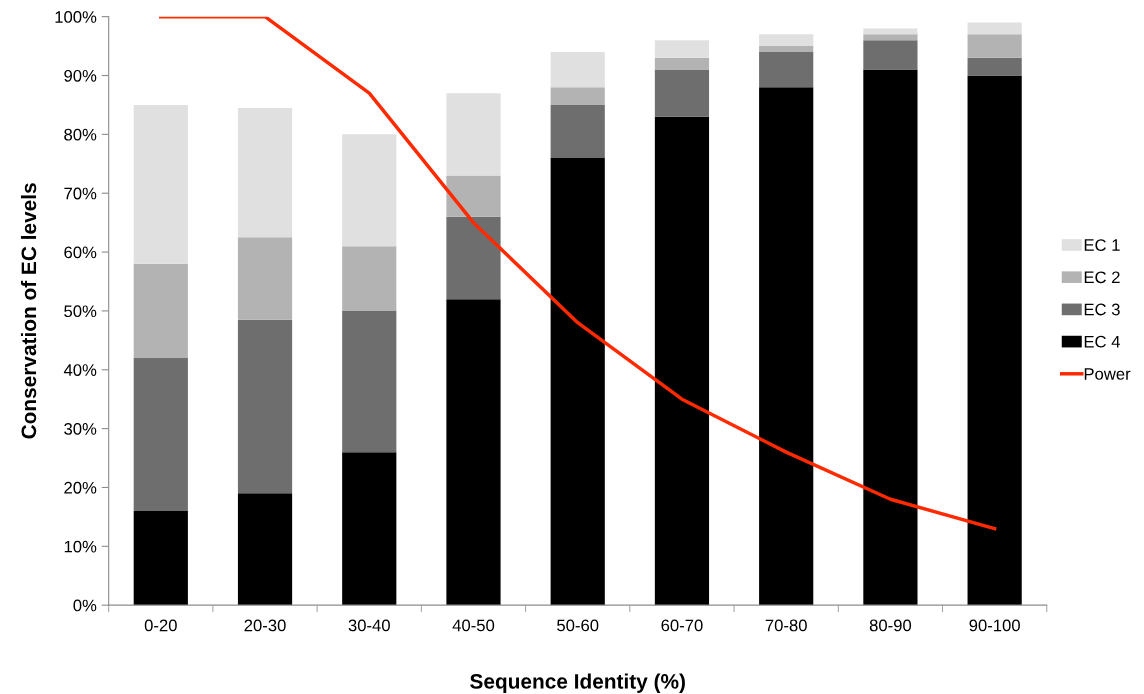 The height and width of the screenshot is (694, 1144). I want to click on y-tick-label: 0%, so click(85, 605).